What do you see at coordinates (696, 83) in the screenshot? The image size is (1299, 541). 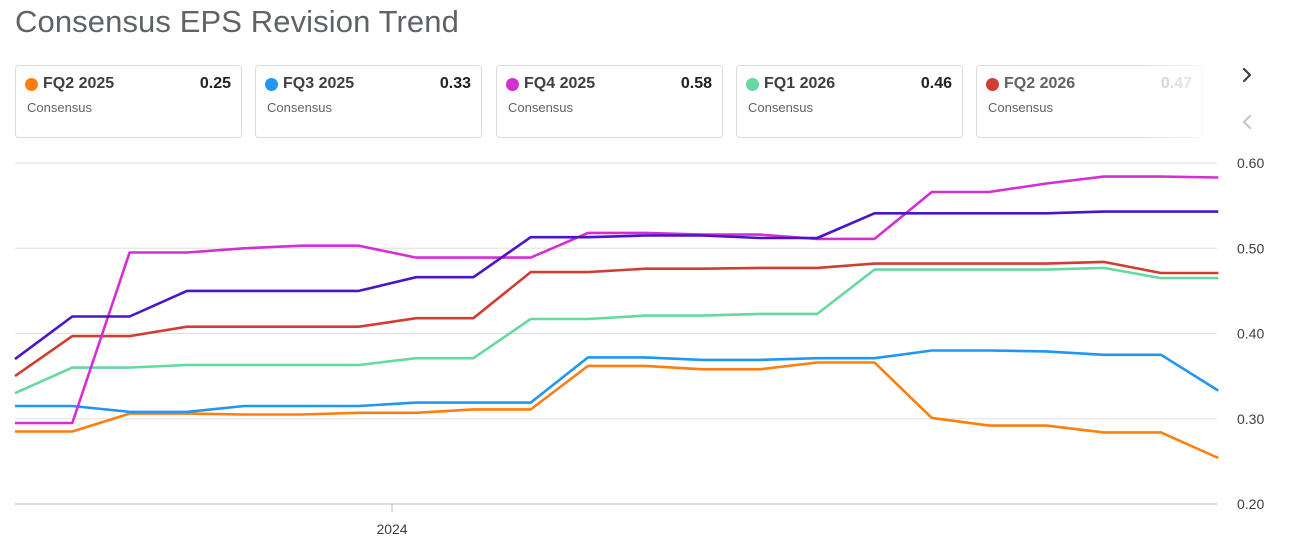 I see `series-card-value: 0.58` at bounding box center [696, 83].